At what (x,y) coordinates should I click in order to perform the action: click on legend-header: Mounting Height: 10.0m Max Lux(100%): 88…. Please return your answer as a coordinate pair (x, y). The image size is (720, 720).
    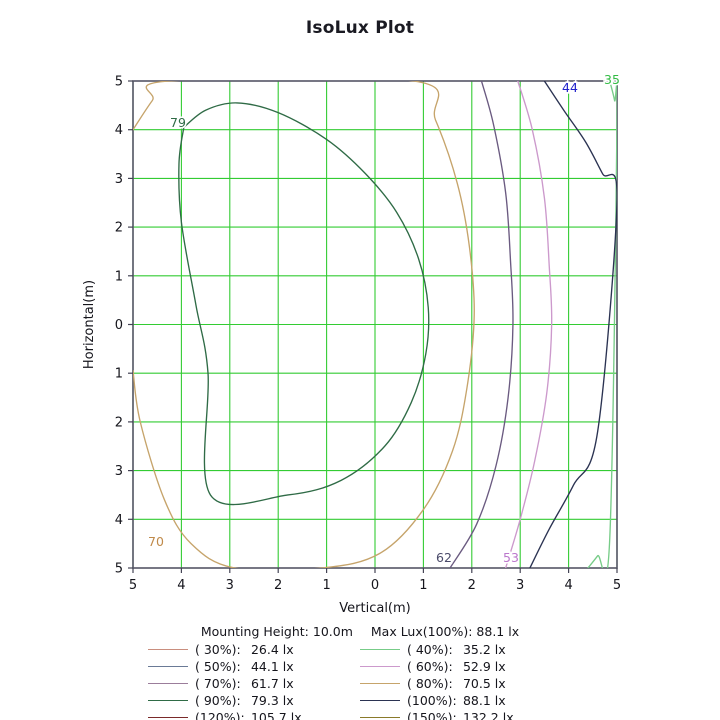
    Looking at the image, I should click on (360, 631).